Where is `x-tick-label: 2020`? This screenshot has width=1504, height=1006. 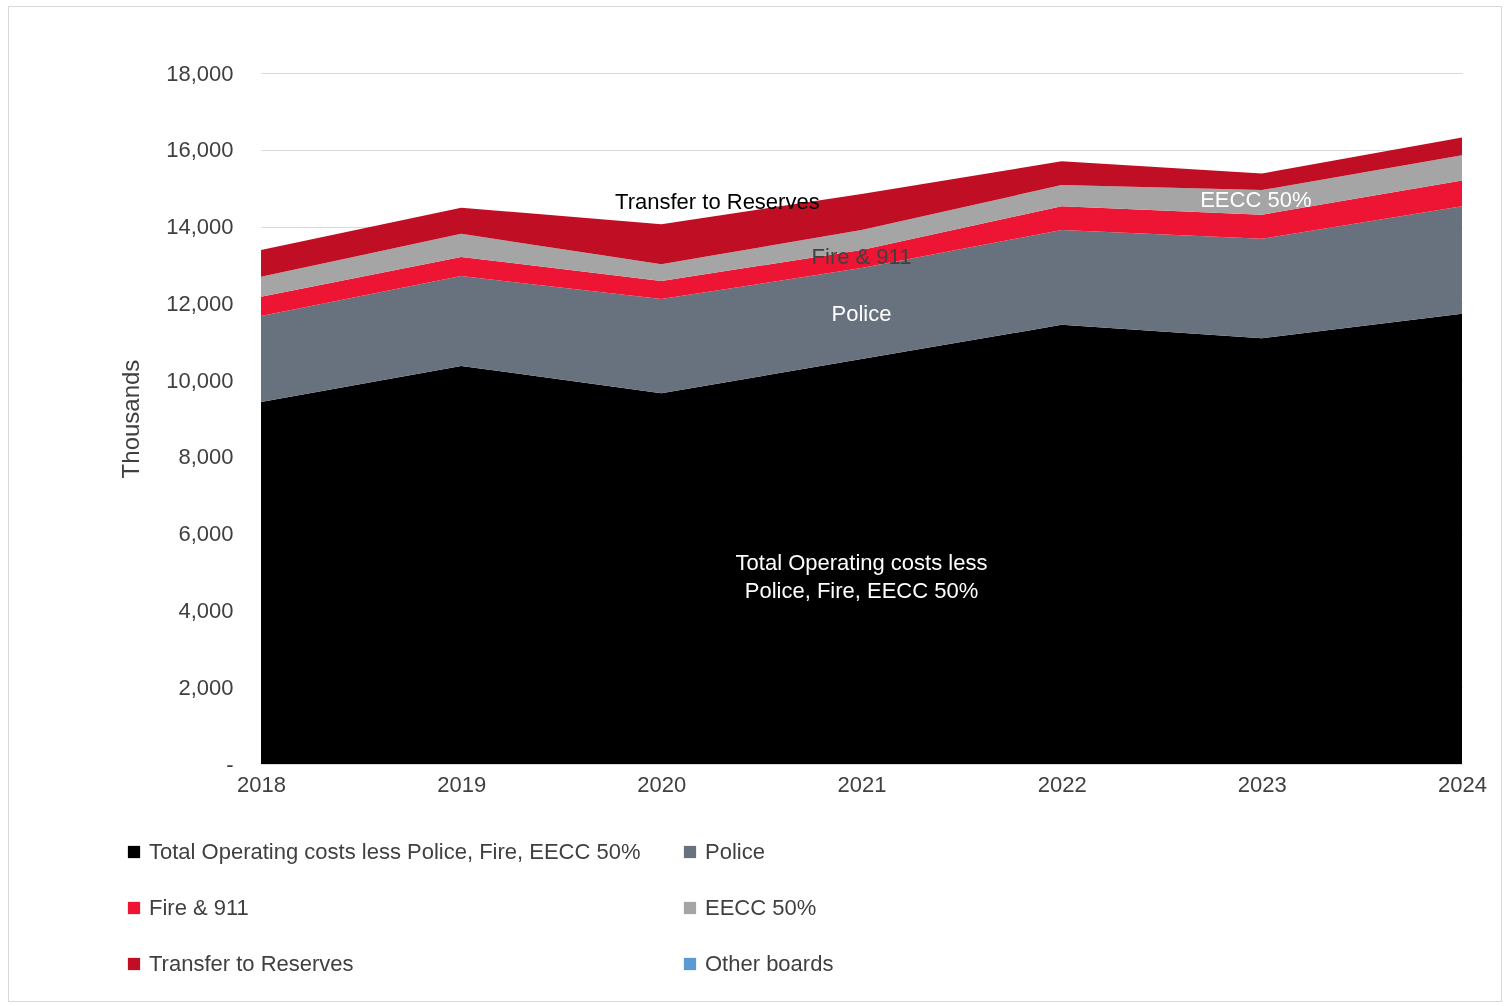
x-tick-label: 2020 is located at coordinates (662, 784).